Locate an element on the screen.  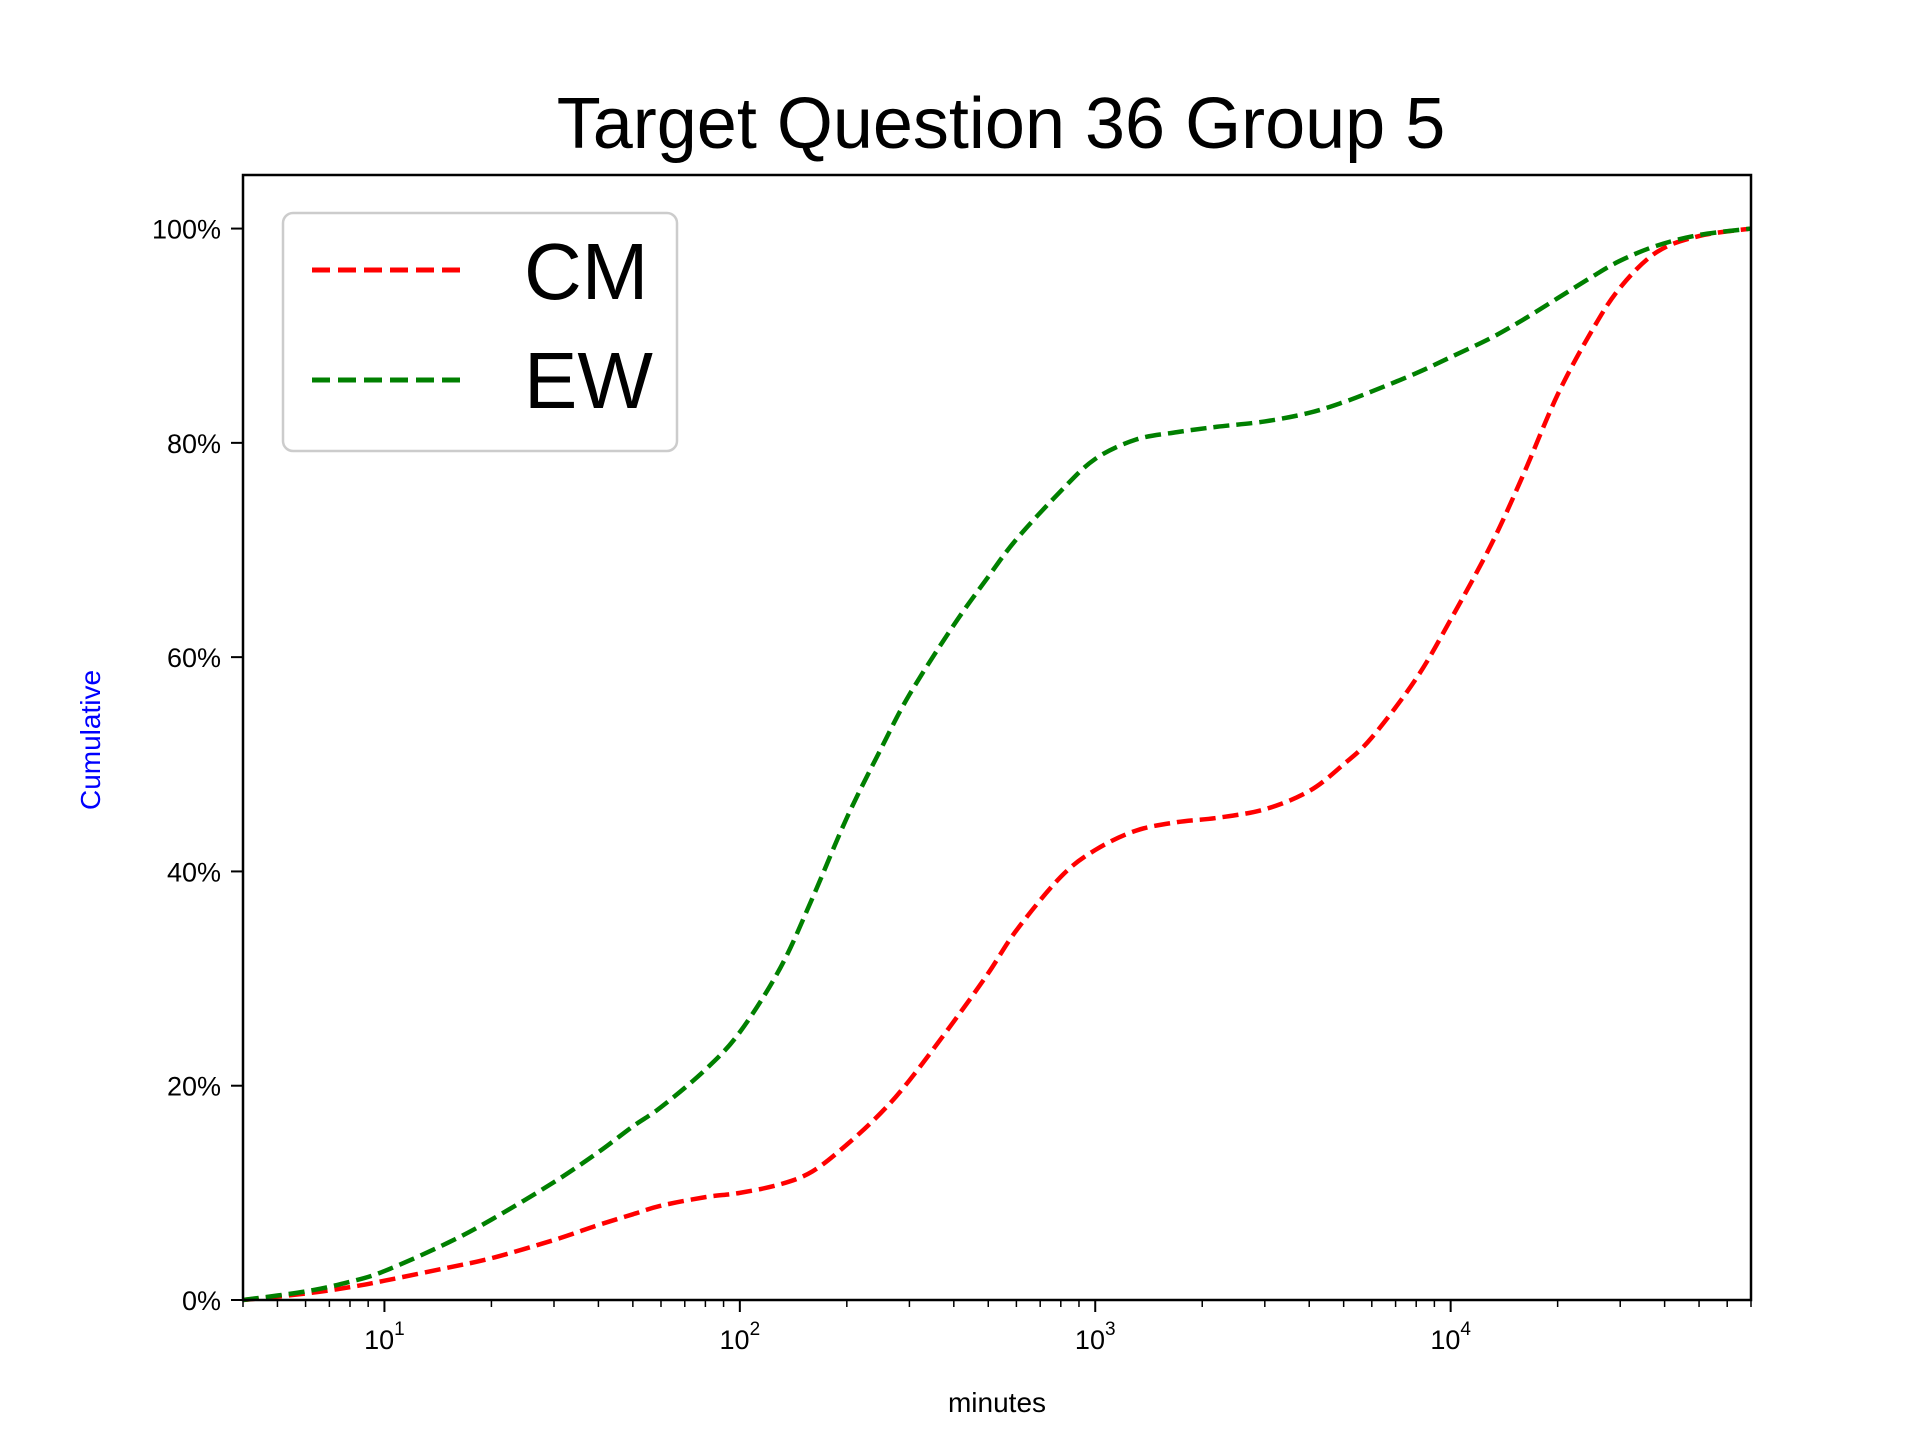
x-axis-label: minutes is located at coordinates (997, 1402).